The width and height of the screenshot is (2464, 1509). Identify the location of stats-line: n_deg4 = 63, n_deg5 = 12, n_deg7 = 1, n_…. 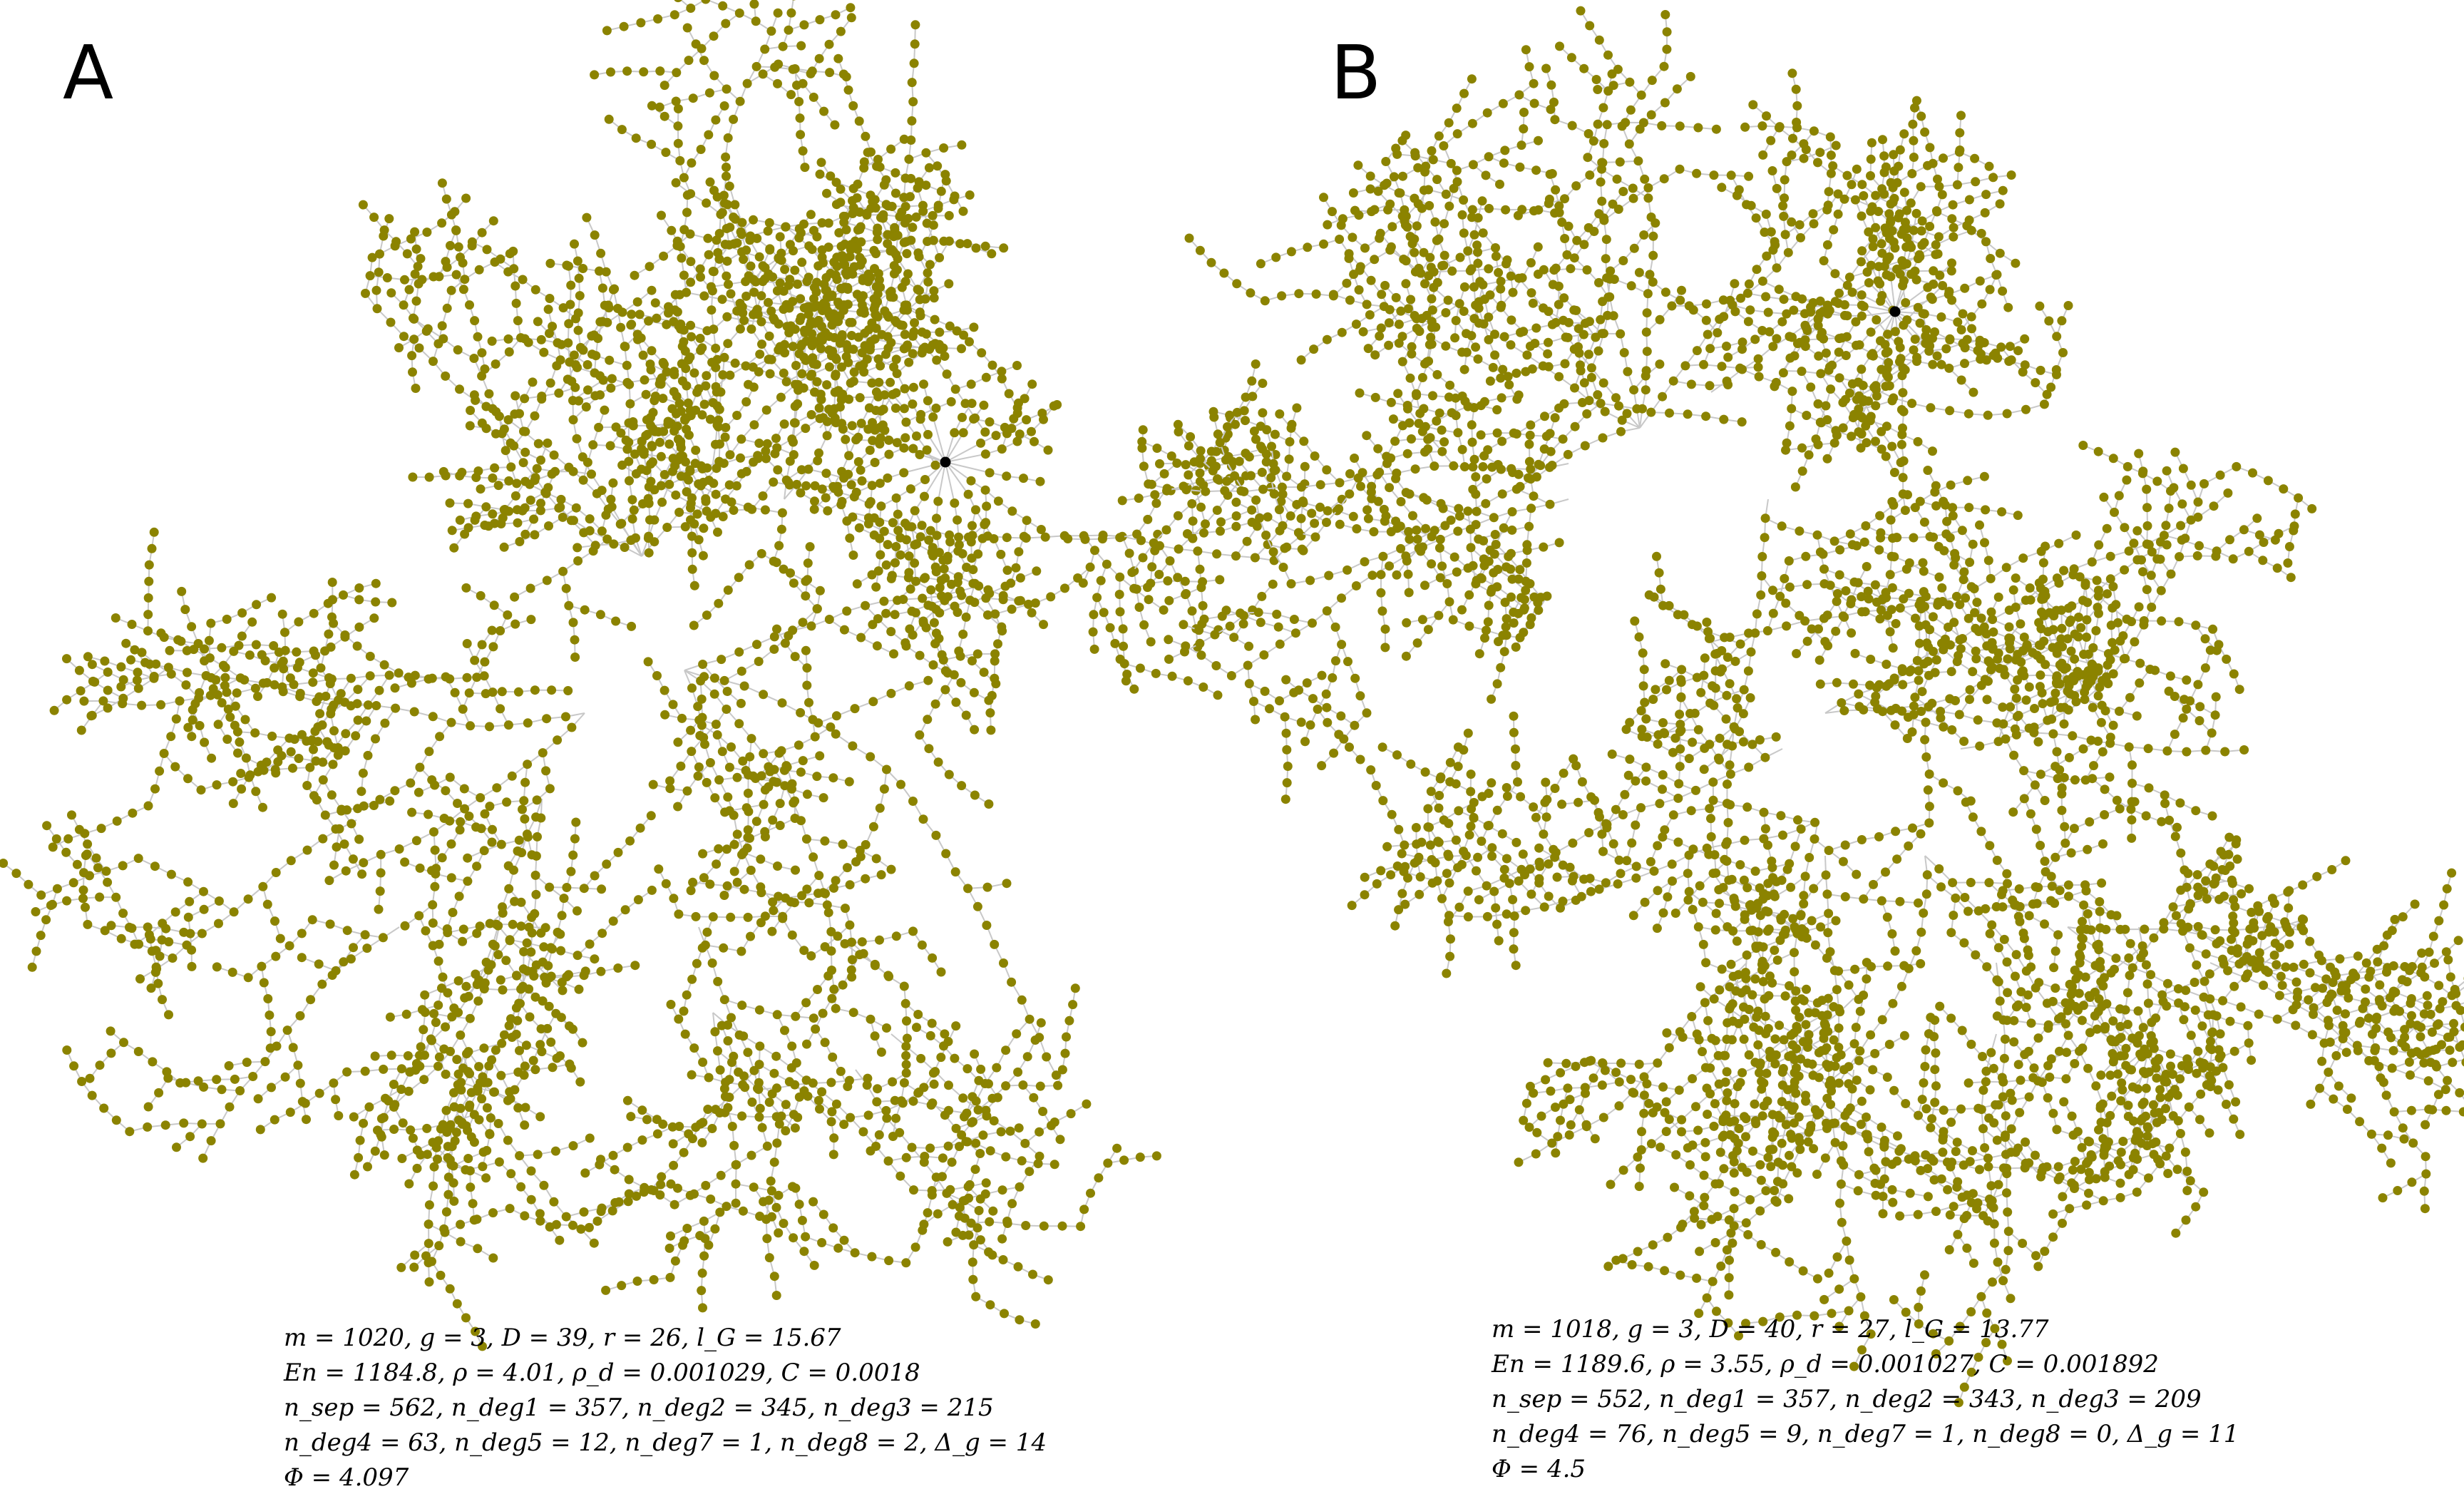
(665, 1442).